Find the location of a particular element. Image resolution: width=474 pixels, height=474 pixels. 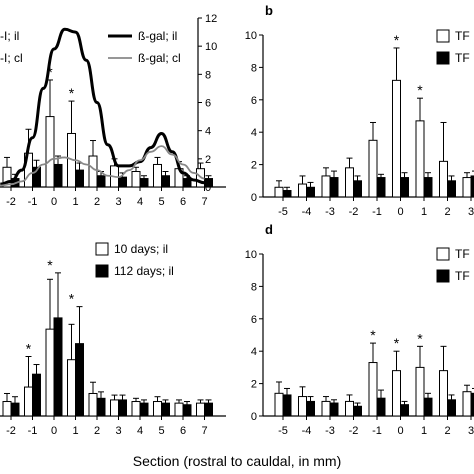

x-tick-label: 7 is located at coordinates (204, 202).